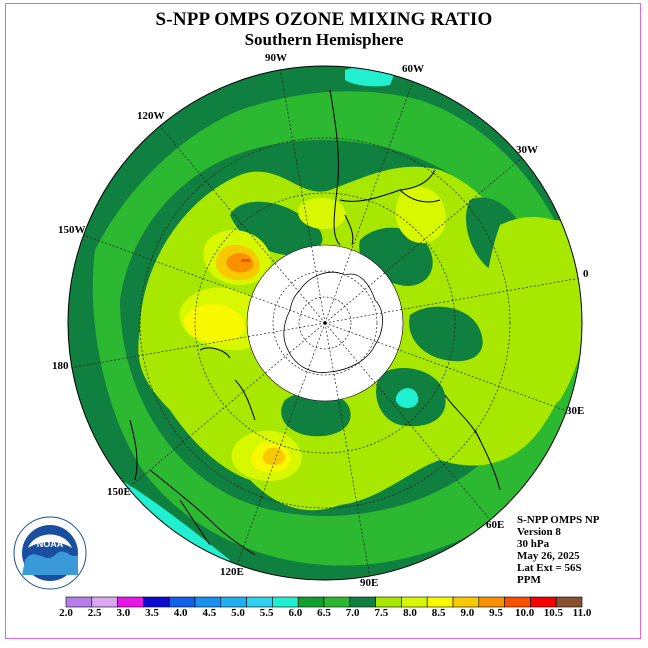 This screenshot has width=648, height=648. I want to click on colorbar-tick-label: 3.0, so click(123, 613).